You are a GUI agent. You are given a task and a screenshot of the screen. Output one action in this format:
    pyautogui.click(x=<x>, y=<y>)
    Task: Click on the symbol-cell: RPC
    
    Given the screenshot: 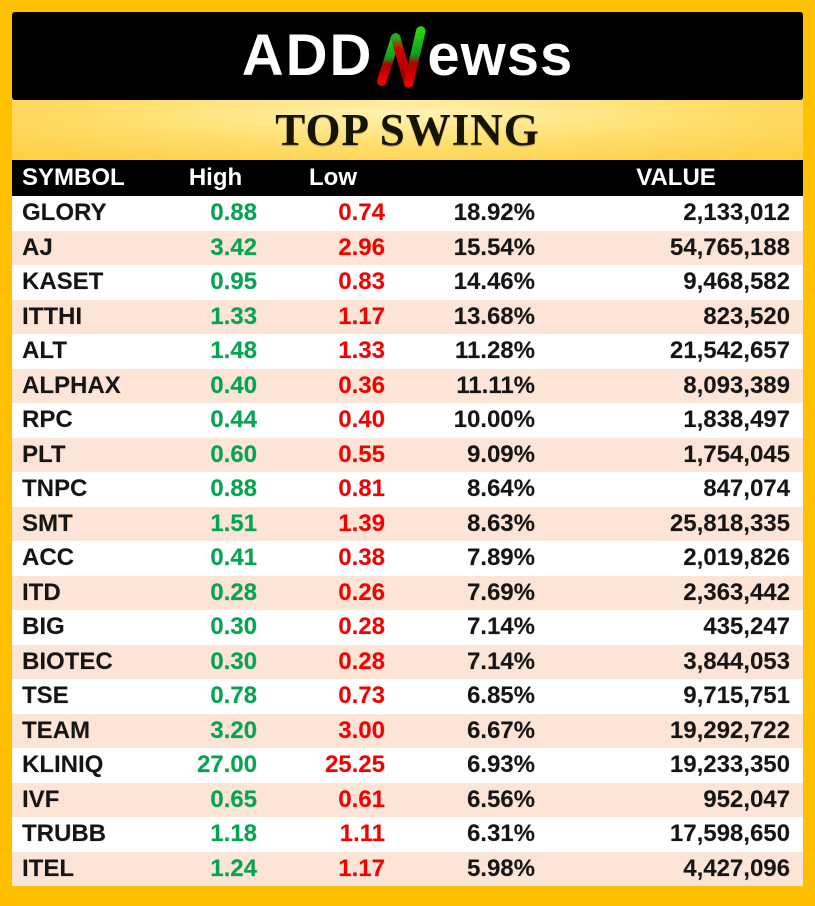 What is the action you would take?
    pyautogui.click(x=47, y=420)
    